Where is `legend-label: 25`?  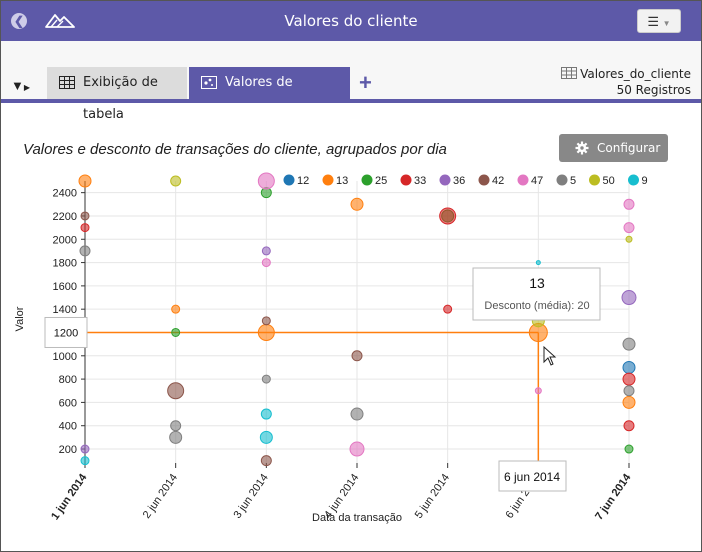
legend-label: 25 is located at coordinates (381, 181).